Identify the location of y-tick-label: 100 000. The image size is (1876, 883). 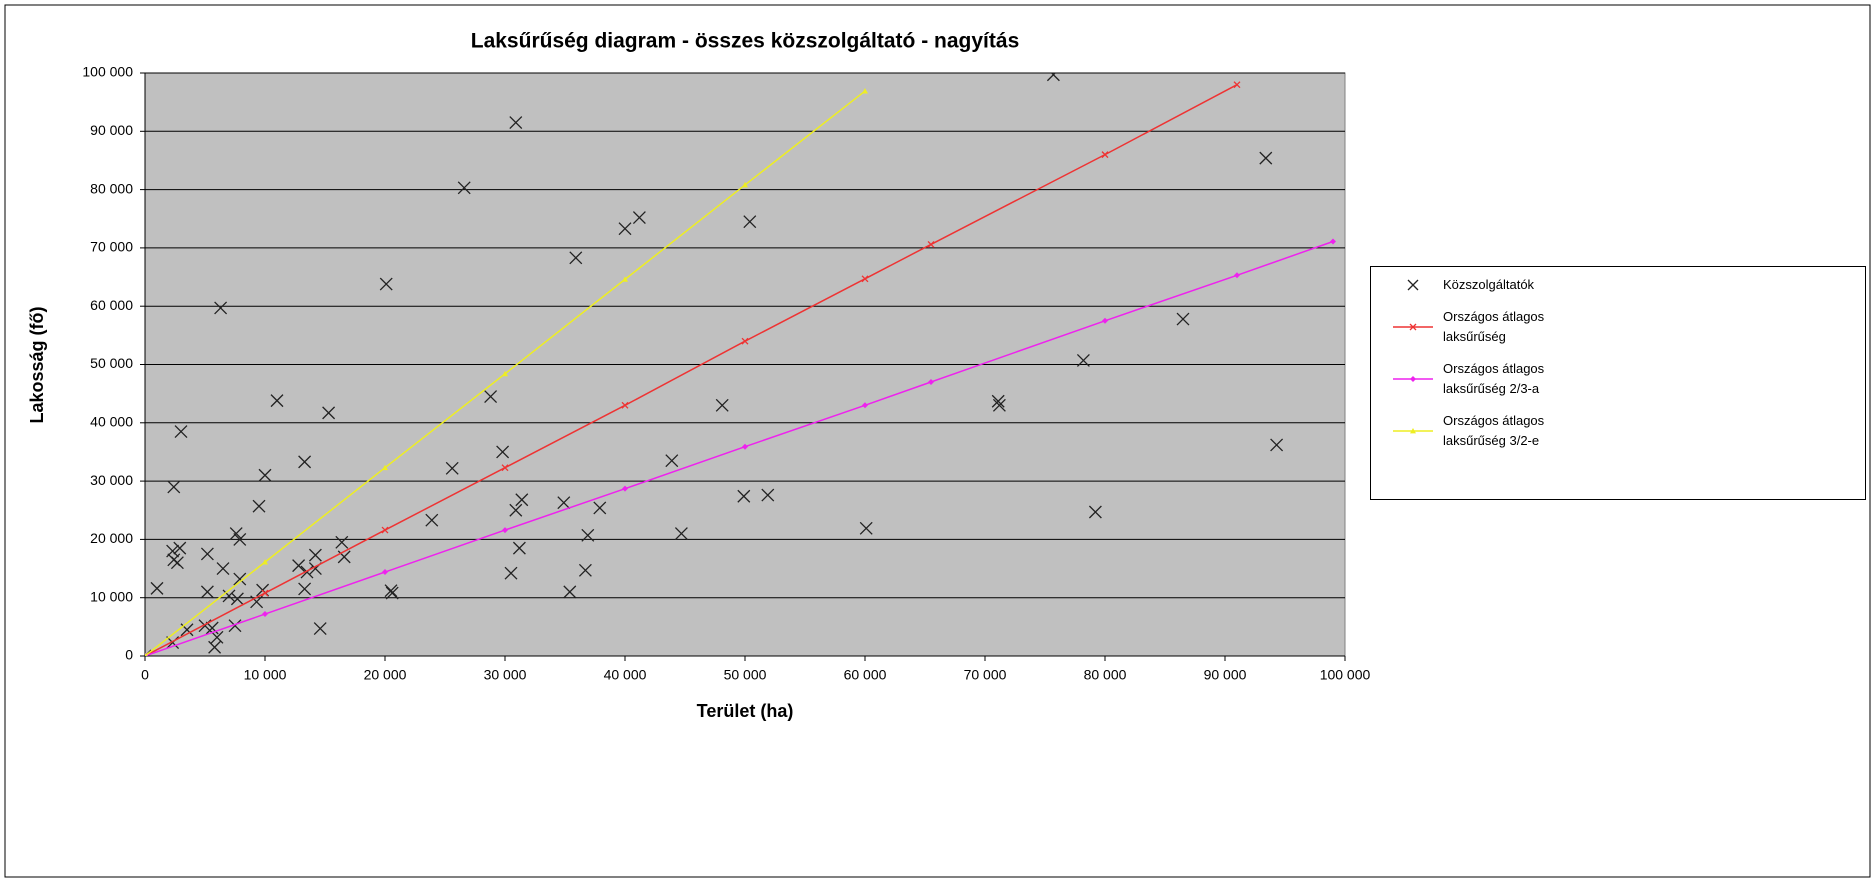
(107, 72).